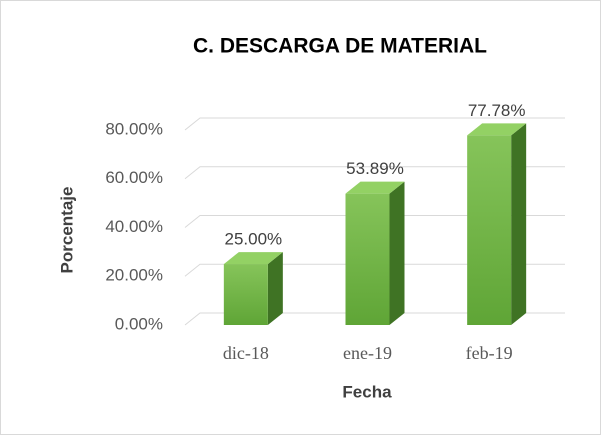 The width and height of the screenshot is (601, 435). I want to click on y-tick-label: 20.00%, so click(134, 275).